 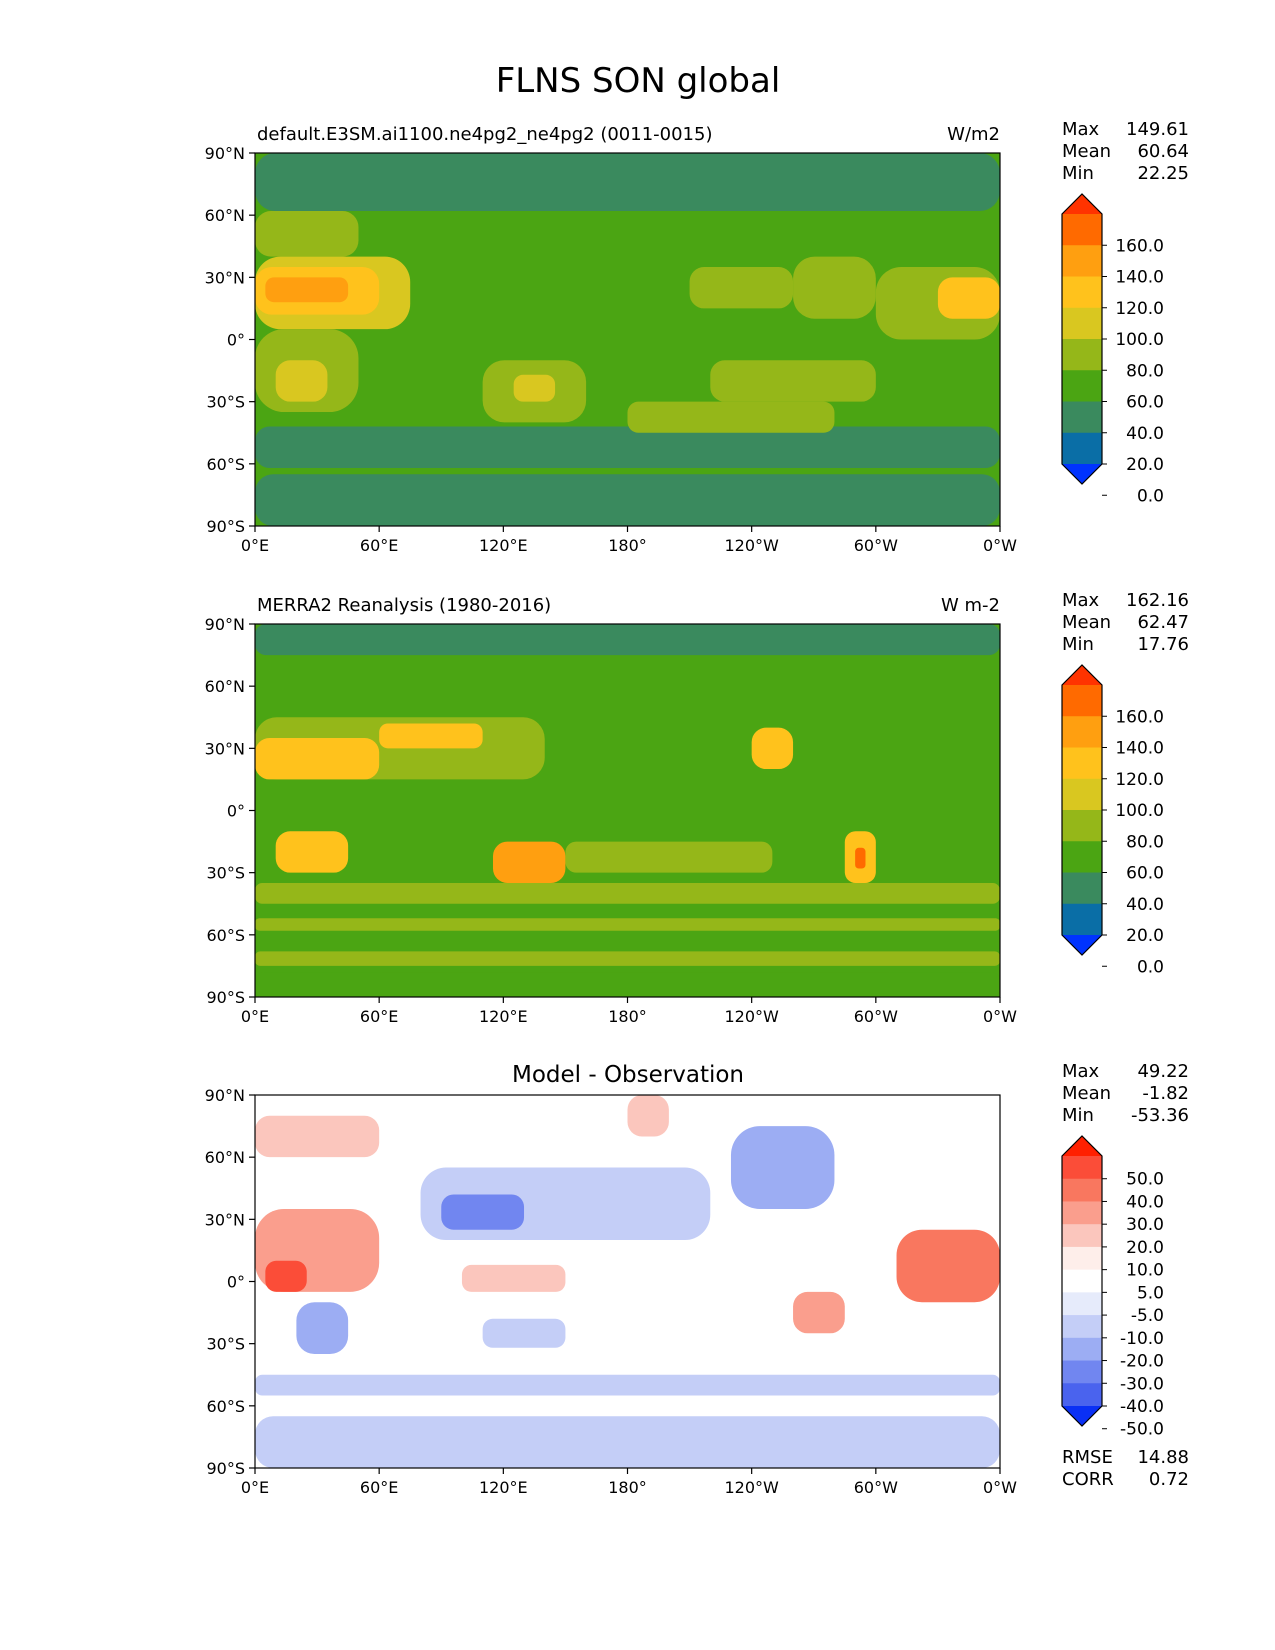 What do you see at coordinates (1139, 780) in the screenshot?
I see `colorbar-tick-label: 120.0` at bounding box center [1139, 780].